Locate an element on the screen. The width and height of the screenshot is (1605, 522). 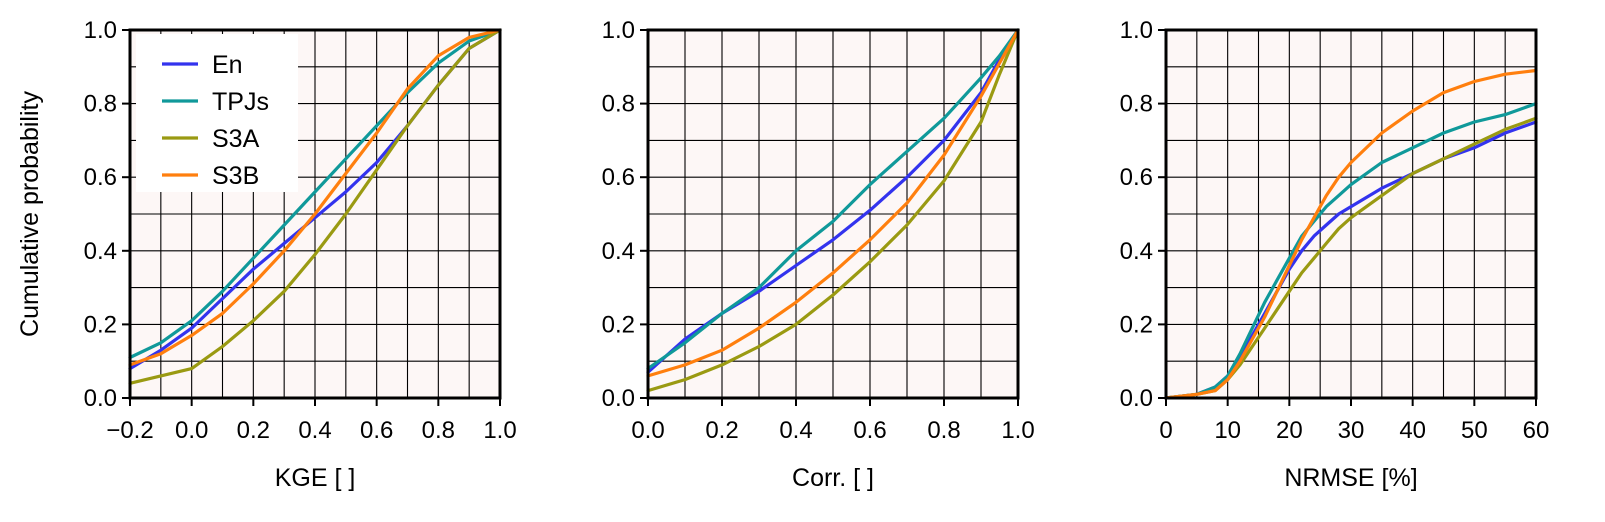
x-tick-label: 30 is located at coordinates (1351, 430).